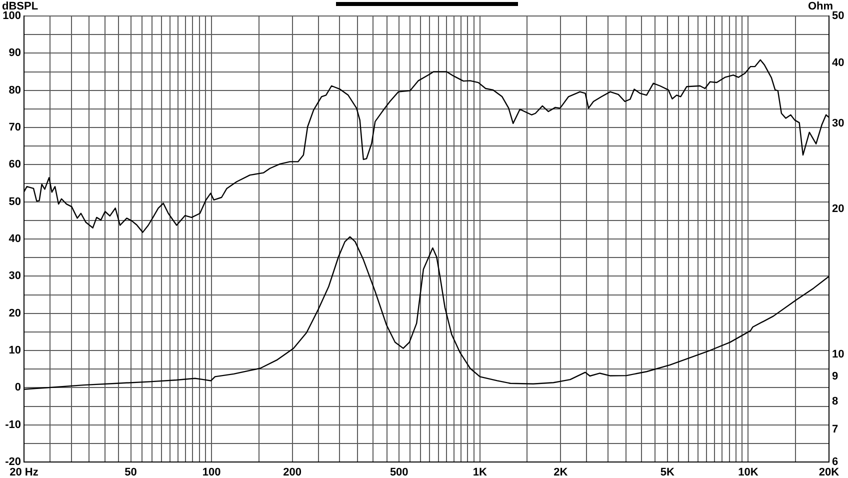 The height and width of the screenshot is (478, 848). Describe the element at coordinates (14, 313) in the screenshot. I see `y2-tick-label: 20` at that location.